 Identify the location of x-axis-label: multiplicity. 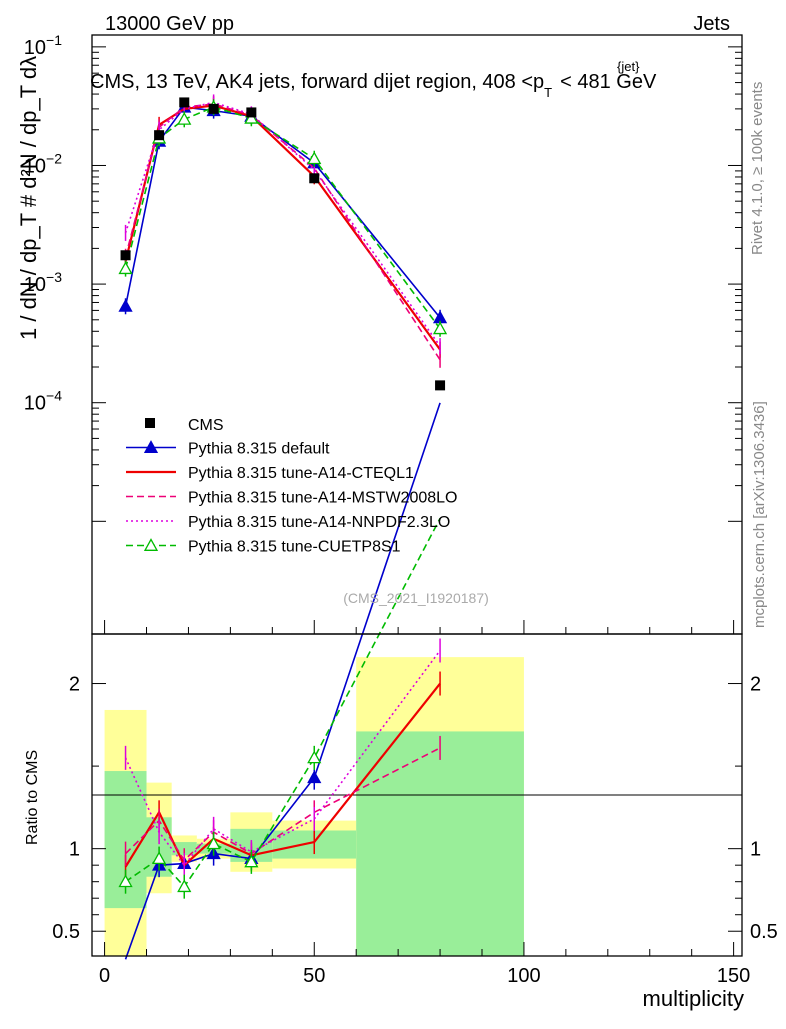
(693, 998).